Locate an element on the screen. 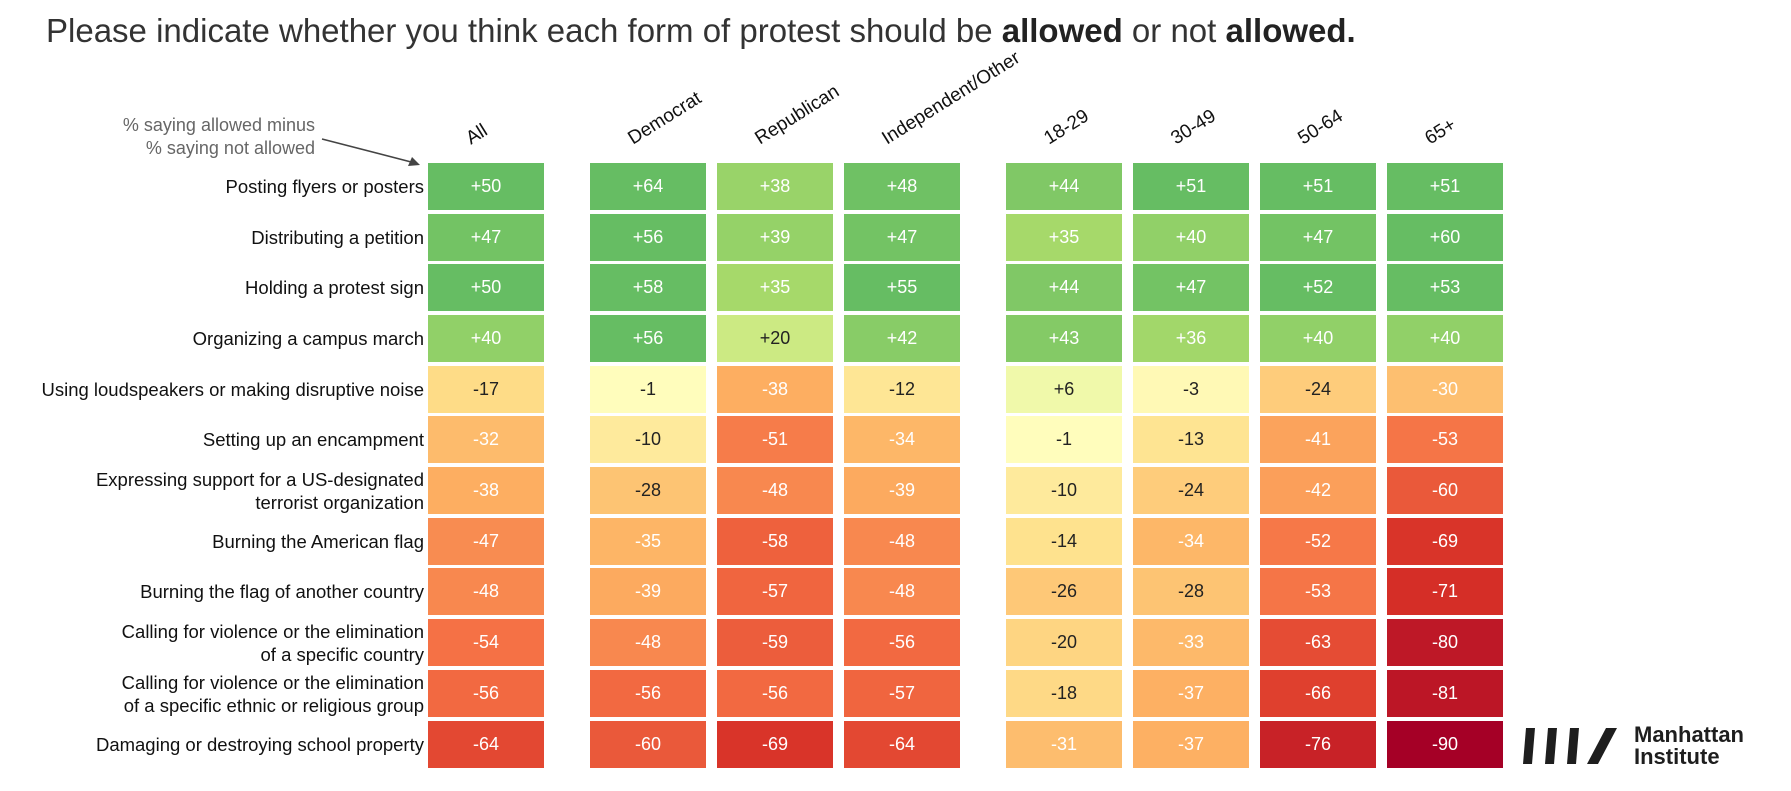  heatmap-cell: -60 is located at coordinates (1445, 490).